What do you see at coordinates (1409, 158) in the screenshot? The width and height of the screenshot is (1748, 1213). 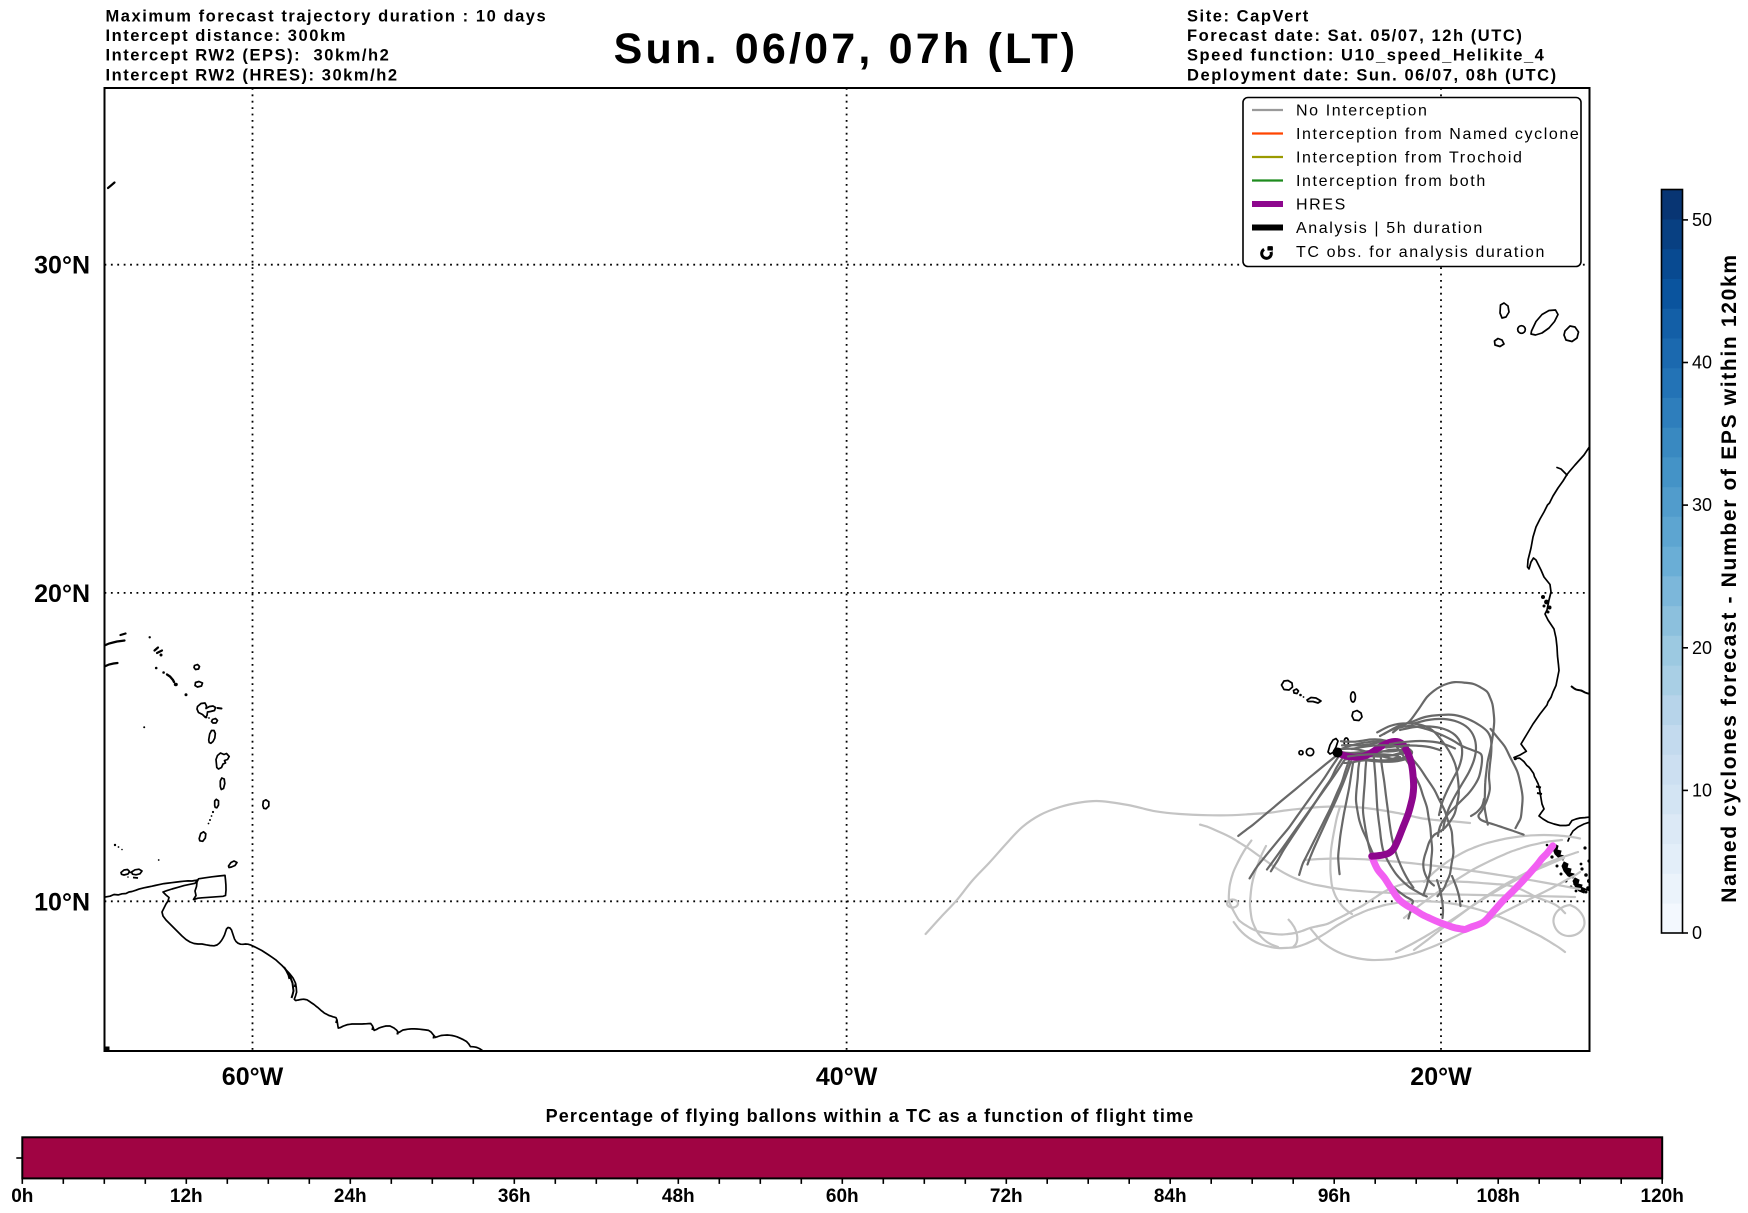 I see `svg-text: Interception from Trochoid` at bounding box center [1409, 158].